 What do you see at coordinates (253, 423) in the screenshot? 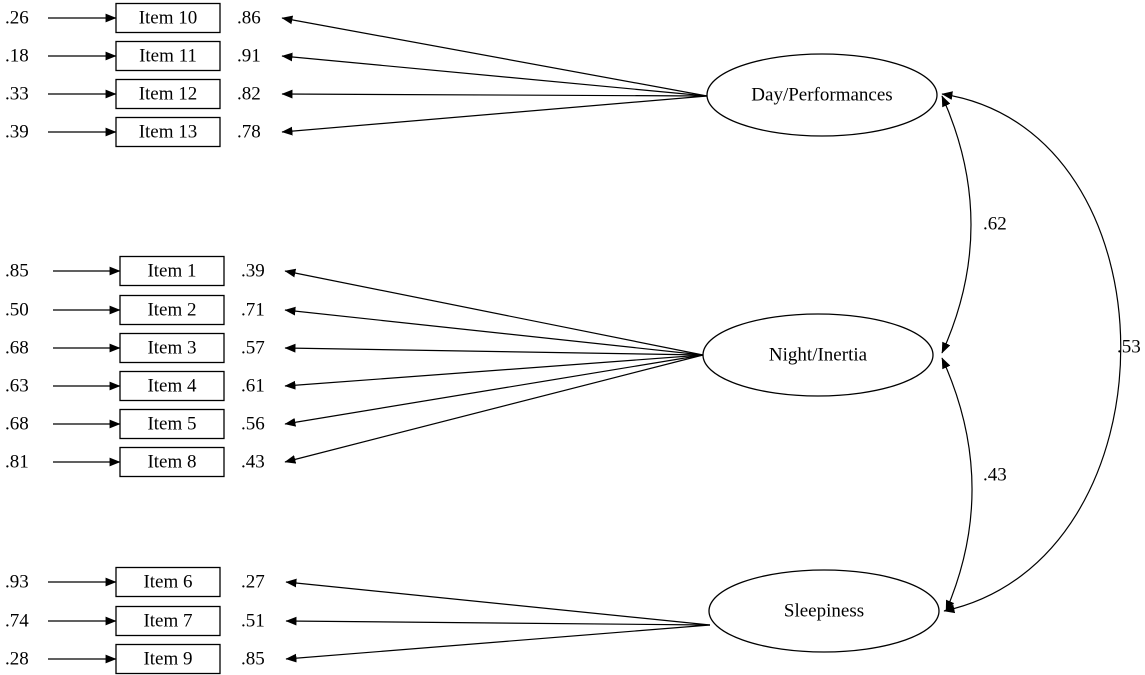
I see `loading-label-item-5: .56` at bounding box center [253, 423].